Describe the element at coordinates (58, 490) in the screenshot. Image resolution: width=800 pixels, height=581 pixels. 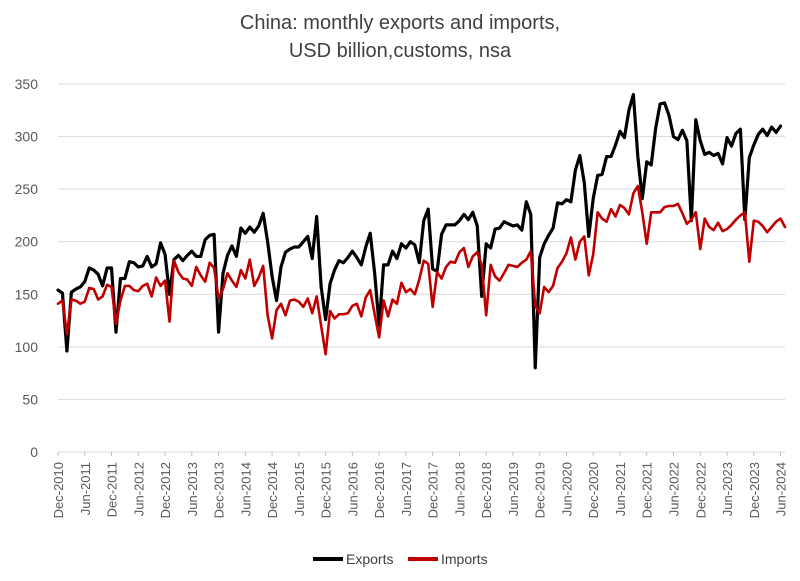
I see `x-tick-label: Dec-2010` at that location.